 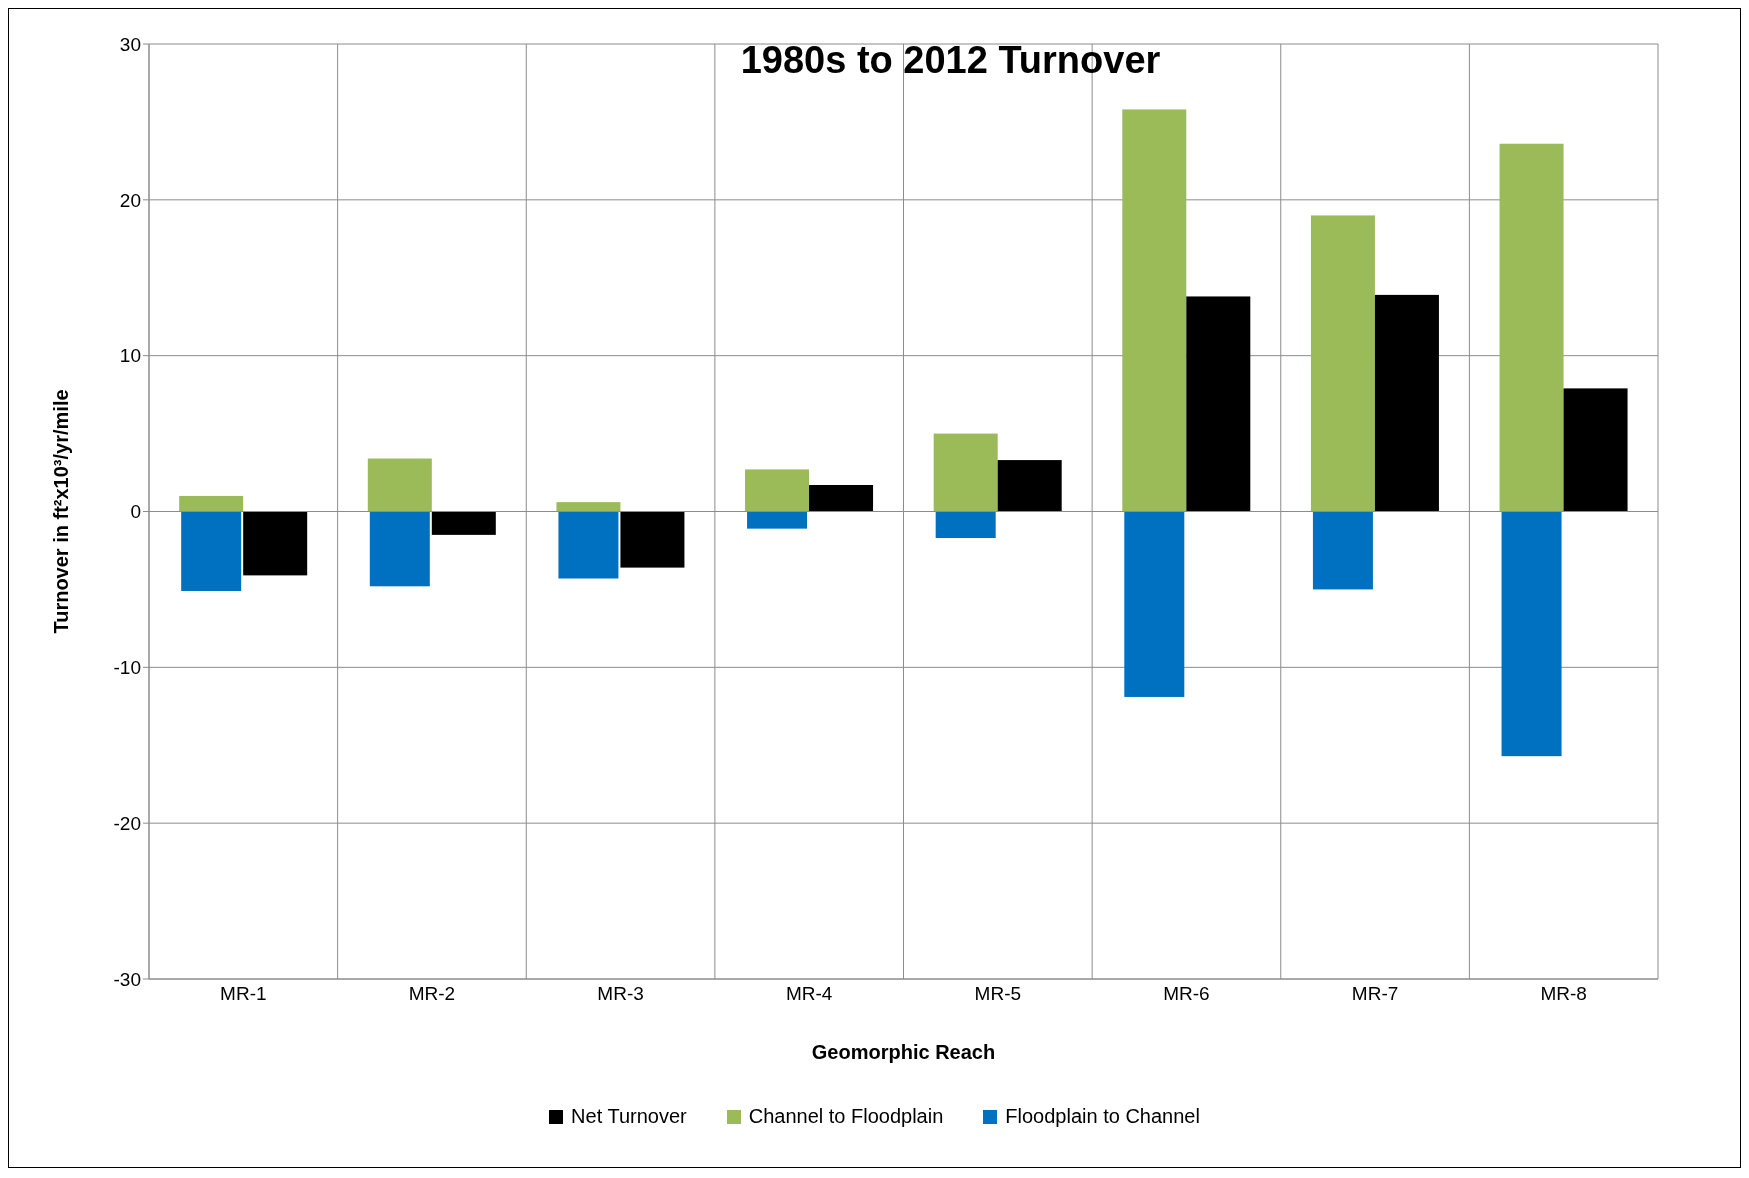 What do you see at coordinates (130, 44) in the screenshot?
I see `y-tick-label: 30` at bounding box center [130, 44].